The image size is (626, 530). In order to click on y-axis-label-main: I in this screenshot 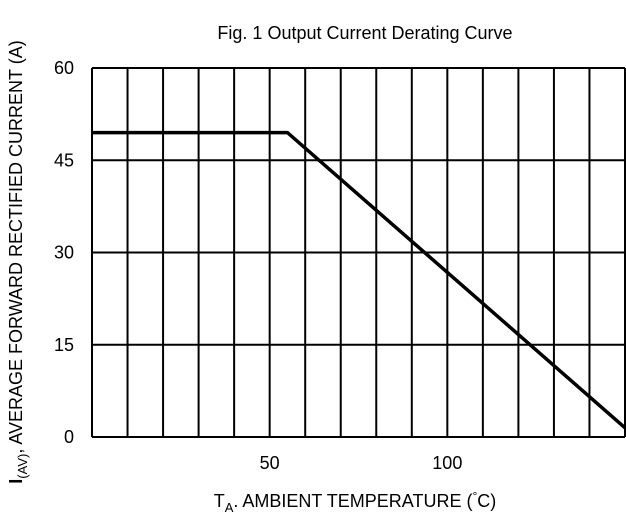, I will do `click(16, 481)`.